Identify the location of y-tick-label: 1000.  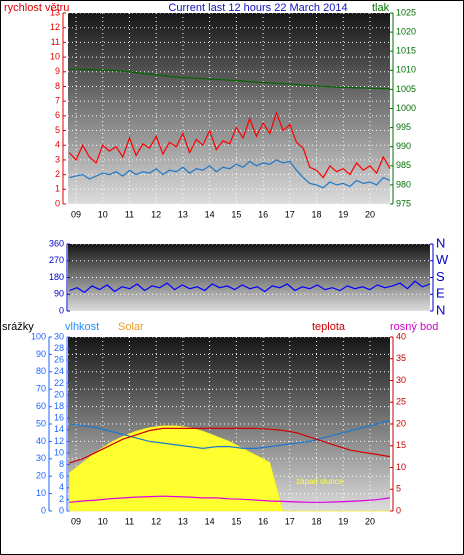
(406, 108).